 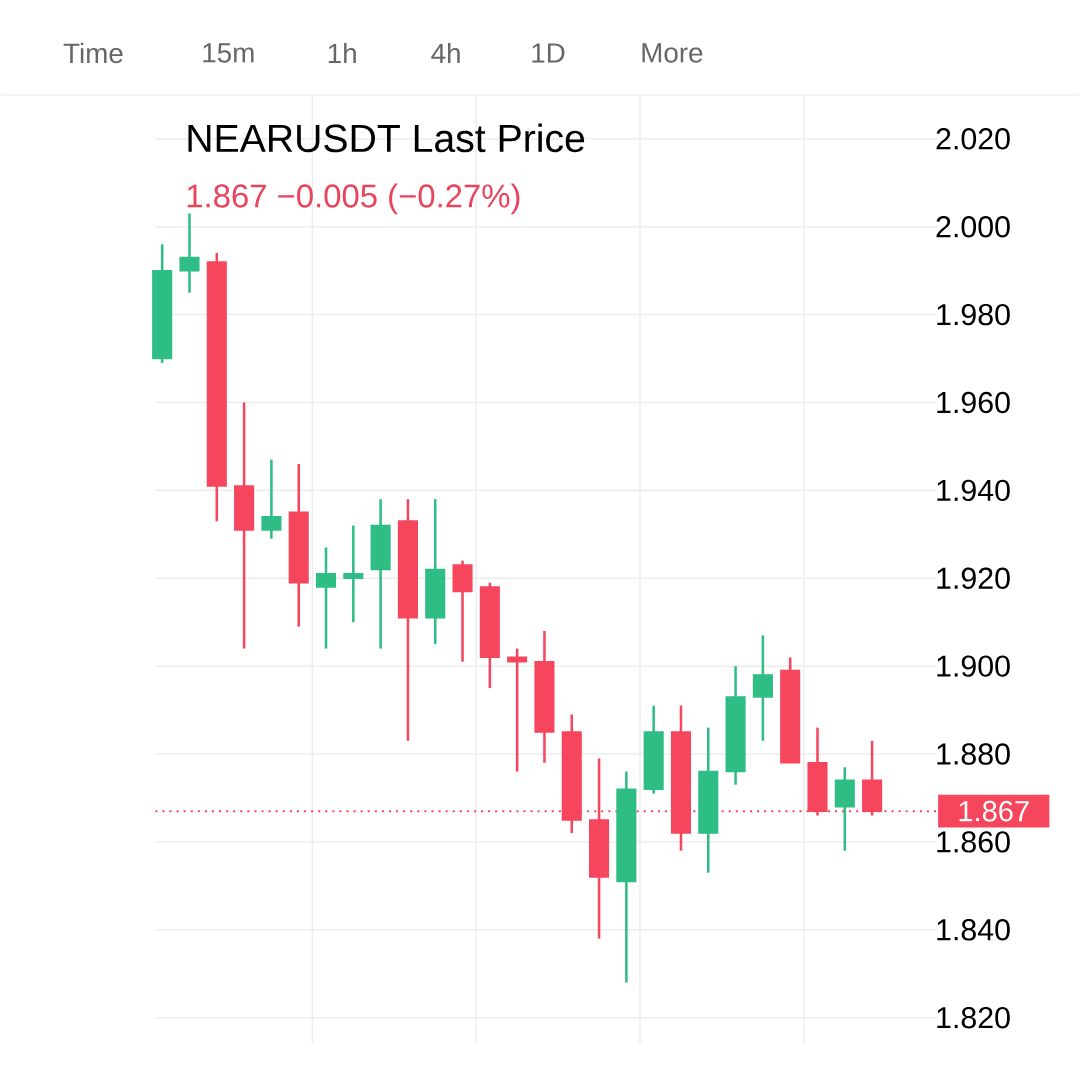 I want to click on y-tick-label: 2.000, so click(x=973, y=227).